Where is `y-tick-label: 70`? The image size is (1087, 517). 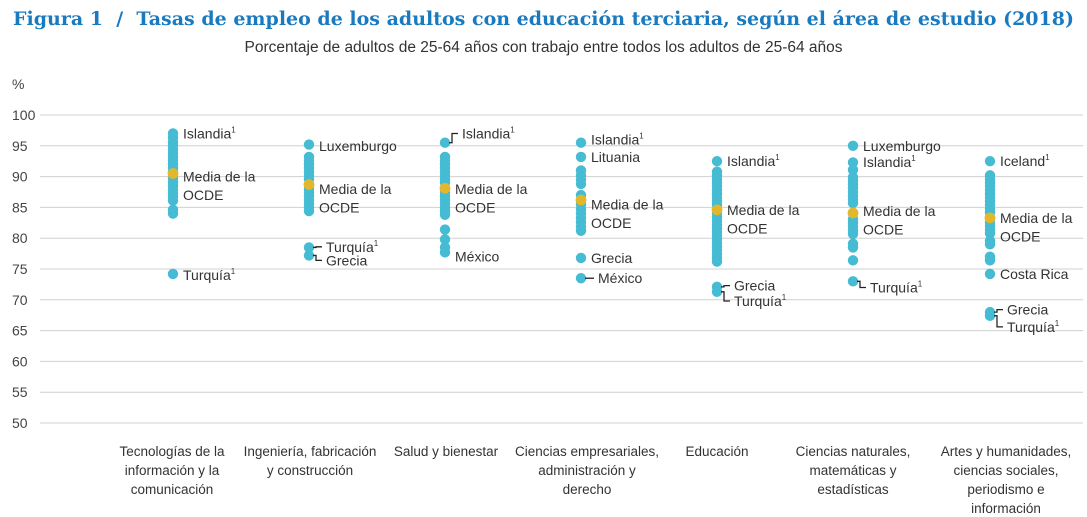 y-tick-label: 70 is located at coordinates (20, 300).